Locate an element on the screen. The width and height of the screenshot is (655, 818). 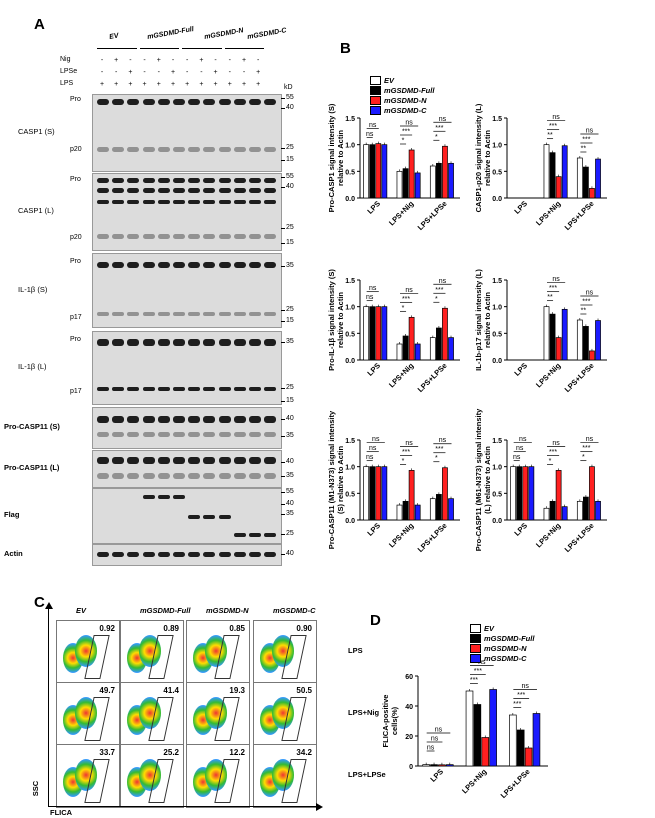
mw-marker: 55 is located at coordinates (290, 491).